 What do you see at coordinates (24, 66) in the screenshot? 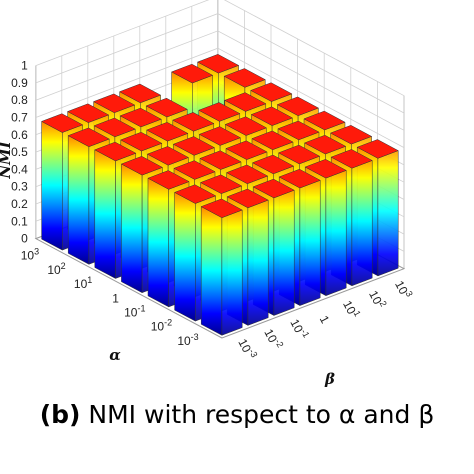
I see `z-tick-label: 1` at bounding box center [24, 66].